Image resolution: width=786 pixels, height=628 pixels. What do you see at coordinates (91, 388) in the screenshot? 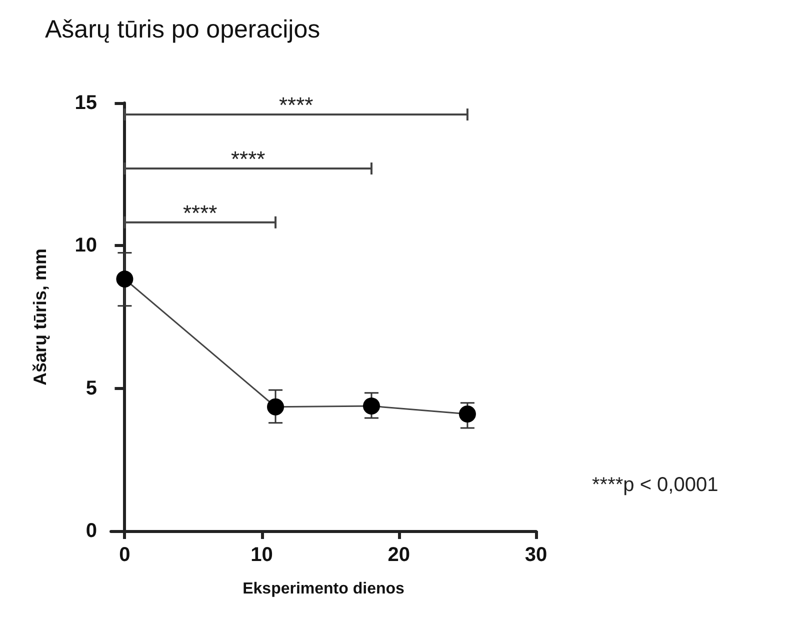
I see `y-tick-label: 5` at bounding box center [91, 388].